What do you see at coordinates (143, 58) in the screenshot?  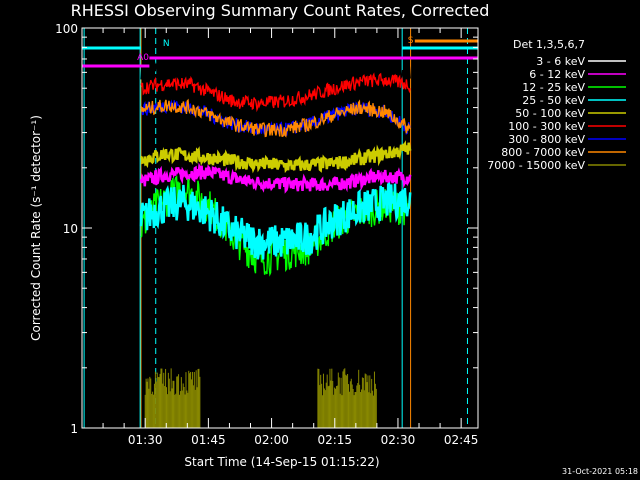 I see `flag-label: A0` at bounding box center [143, 58].